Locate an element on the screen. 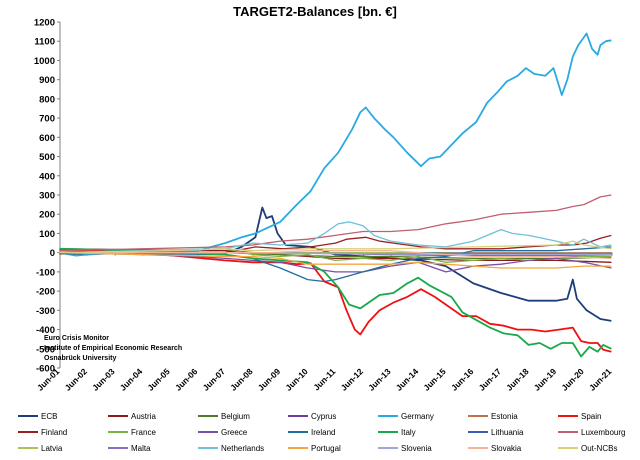  series-line-netherlands is located at coordinates (335, 237).